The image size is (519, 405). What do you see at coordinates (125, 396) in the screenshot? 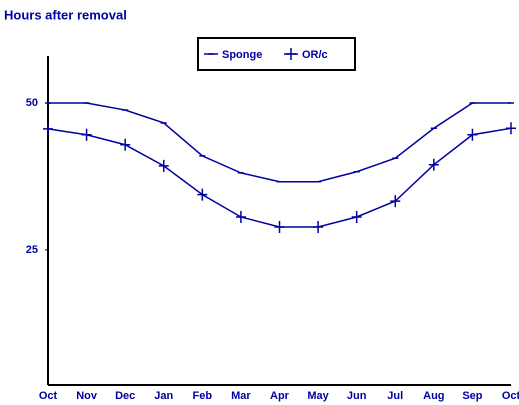
I see `x-tick-label: Dec` at bounding box center [125, 396].